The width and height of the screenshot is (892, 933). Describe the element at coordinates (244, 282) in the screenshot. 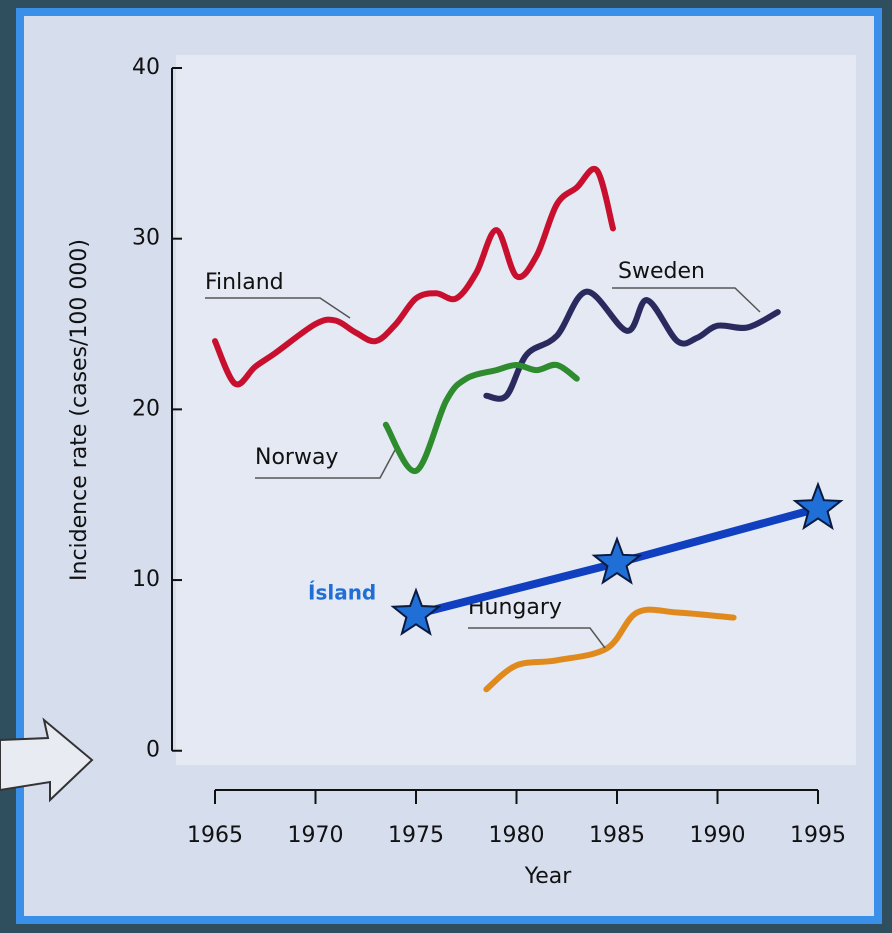

I see `series-label: Finland` at that location.